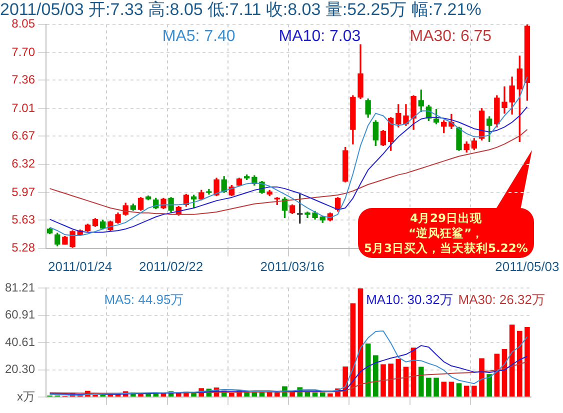  I want to click on y-tick-label: 7.70, so click(24, 52).